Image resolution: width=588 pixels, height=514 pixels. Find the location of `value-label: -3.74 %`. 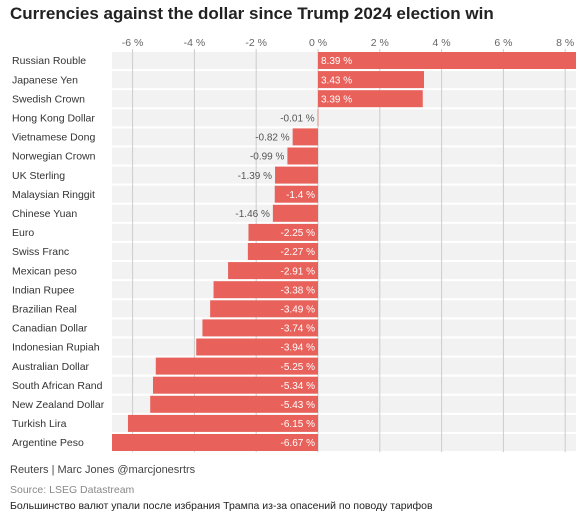

value-label: -3.74 % is located at coordinates (298, 329).